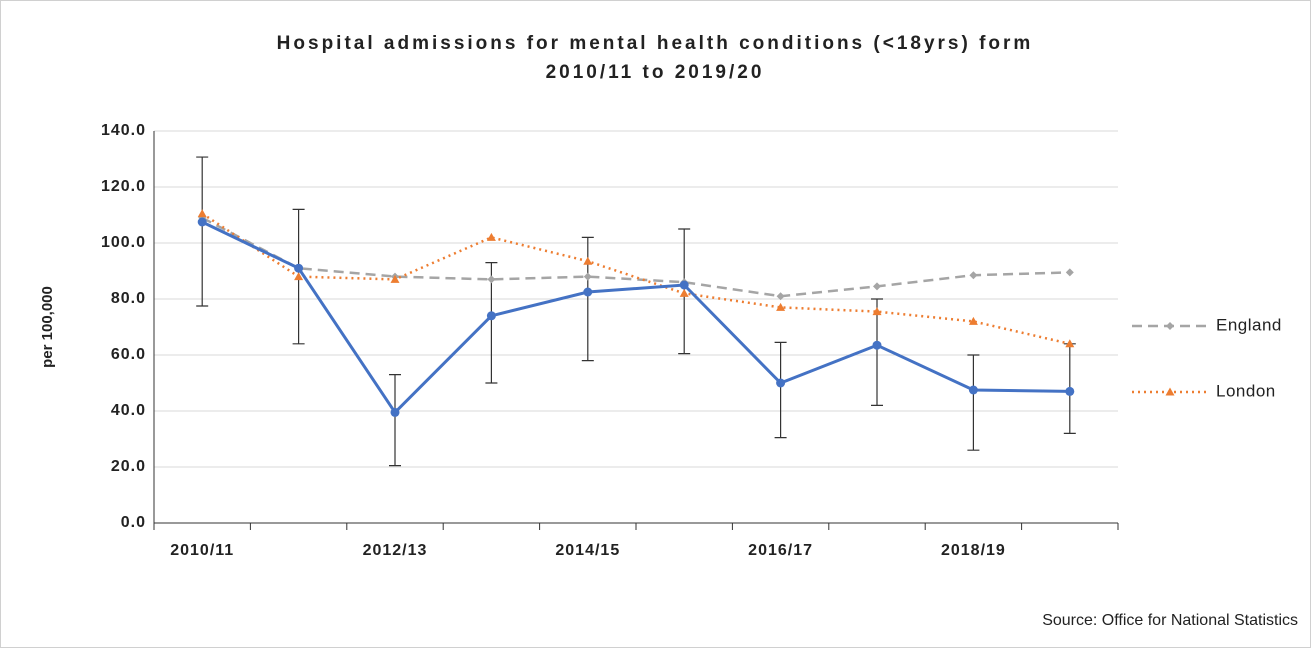 This screenshot has height=648, width=1311. What do you see at coordinates (587, 550) in the screenshot?
I see `x-tick-label: 2014/15` at bounding box center [587, 550].